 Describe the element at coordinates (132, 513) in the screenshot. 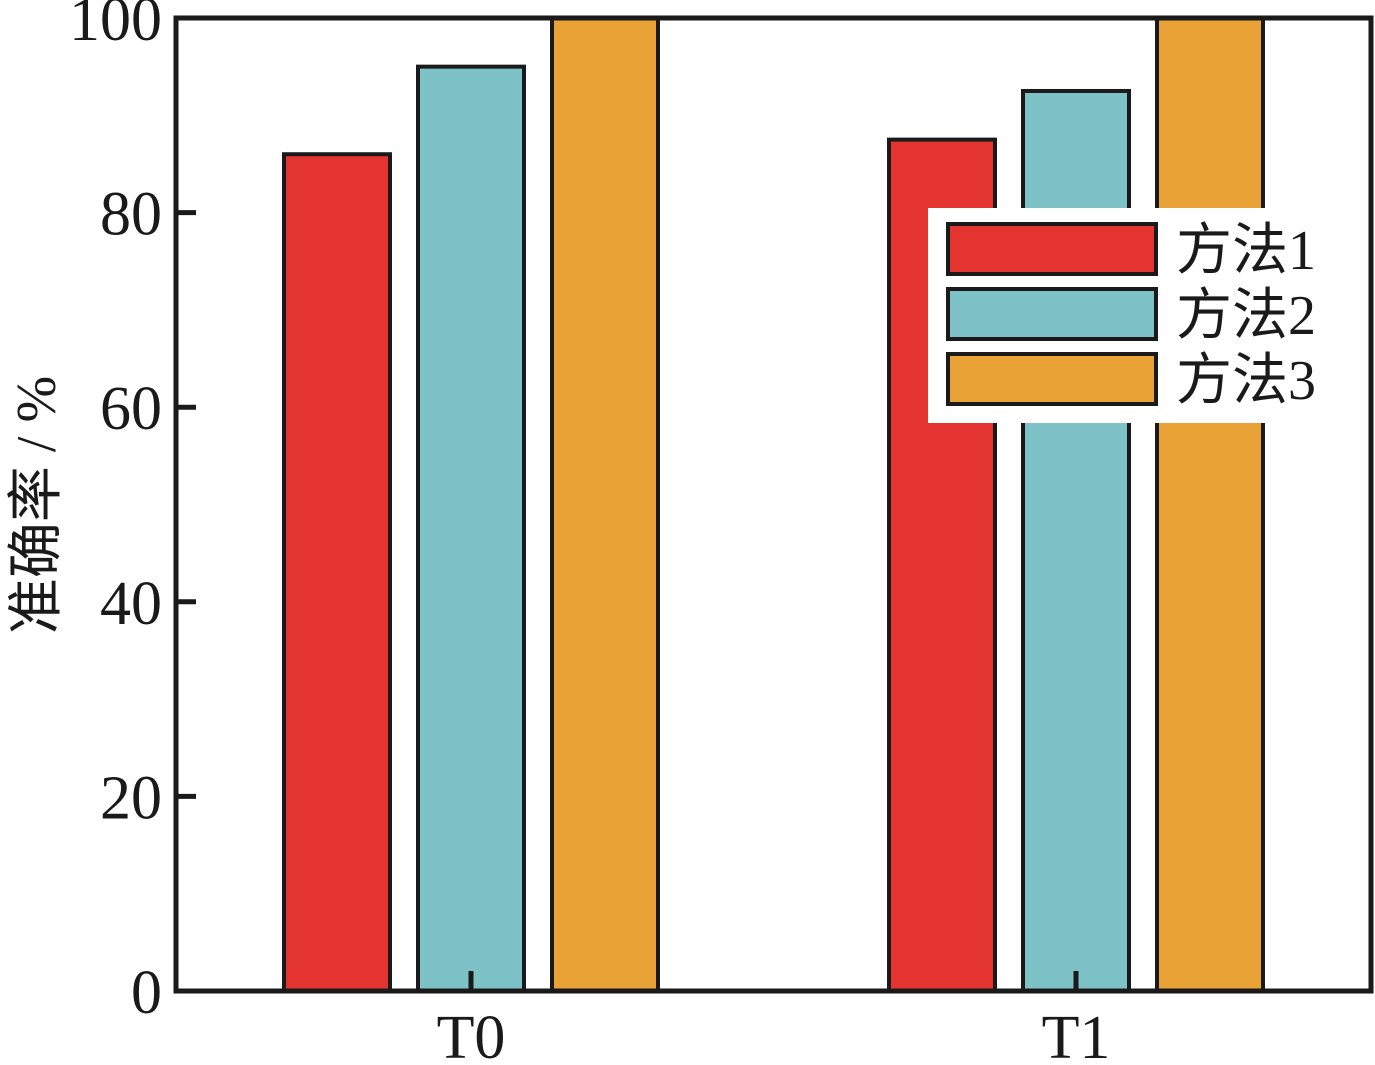

I see `y-axis: 0 20 40 60 80 100` at that location.